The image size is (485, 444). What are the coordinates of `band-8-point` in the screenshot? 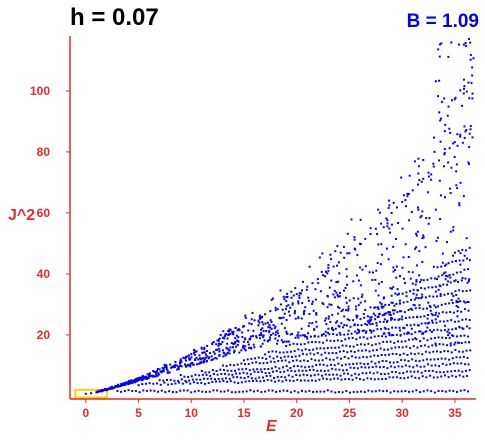 It's located at (374, 336).